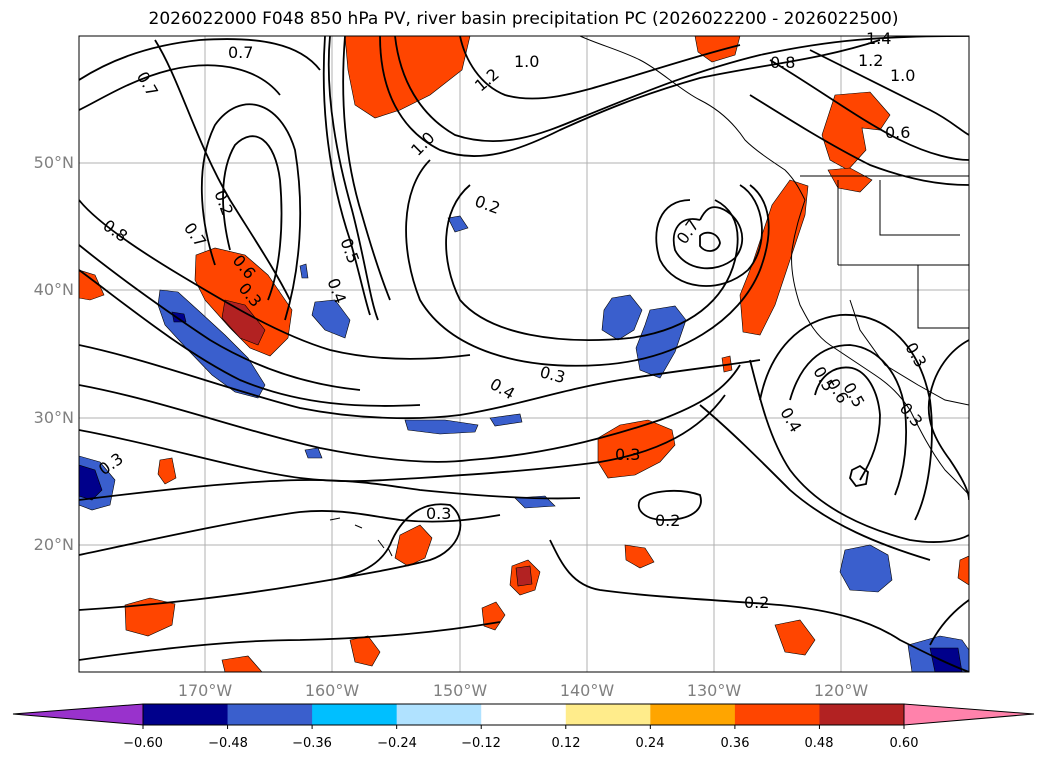  Describe the element at coordinates (240, 52) in the screenshot. I see `contour-label: 0.7` at that location.